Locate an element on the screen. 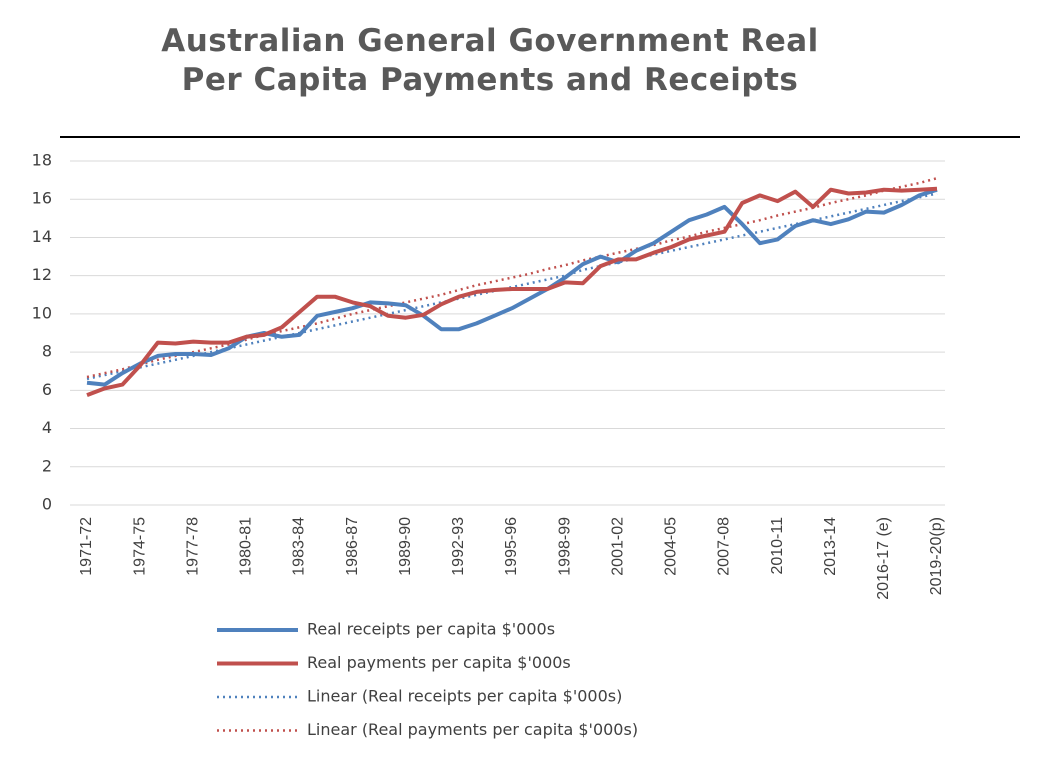 This screenshot has width=1043, height=757. y-tick-label: 2 is located at coordinates (47, 465).